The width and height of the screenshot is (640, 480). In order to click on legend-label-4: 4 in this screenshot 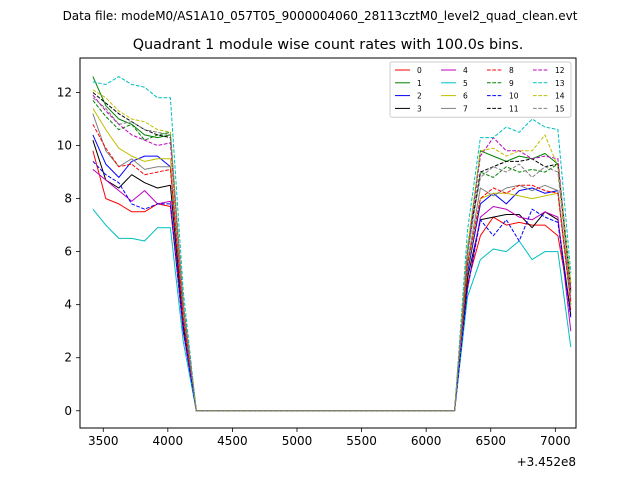, I will do `click(465, 70)`.